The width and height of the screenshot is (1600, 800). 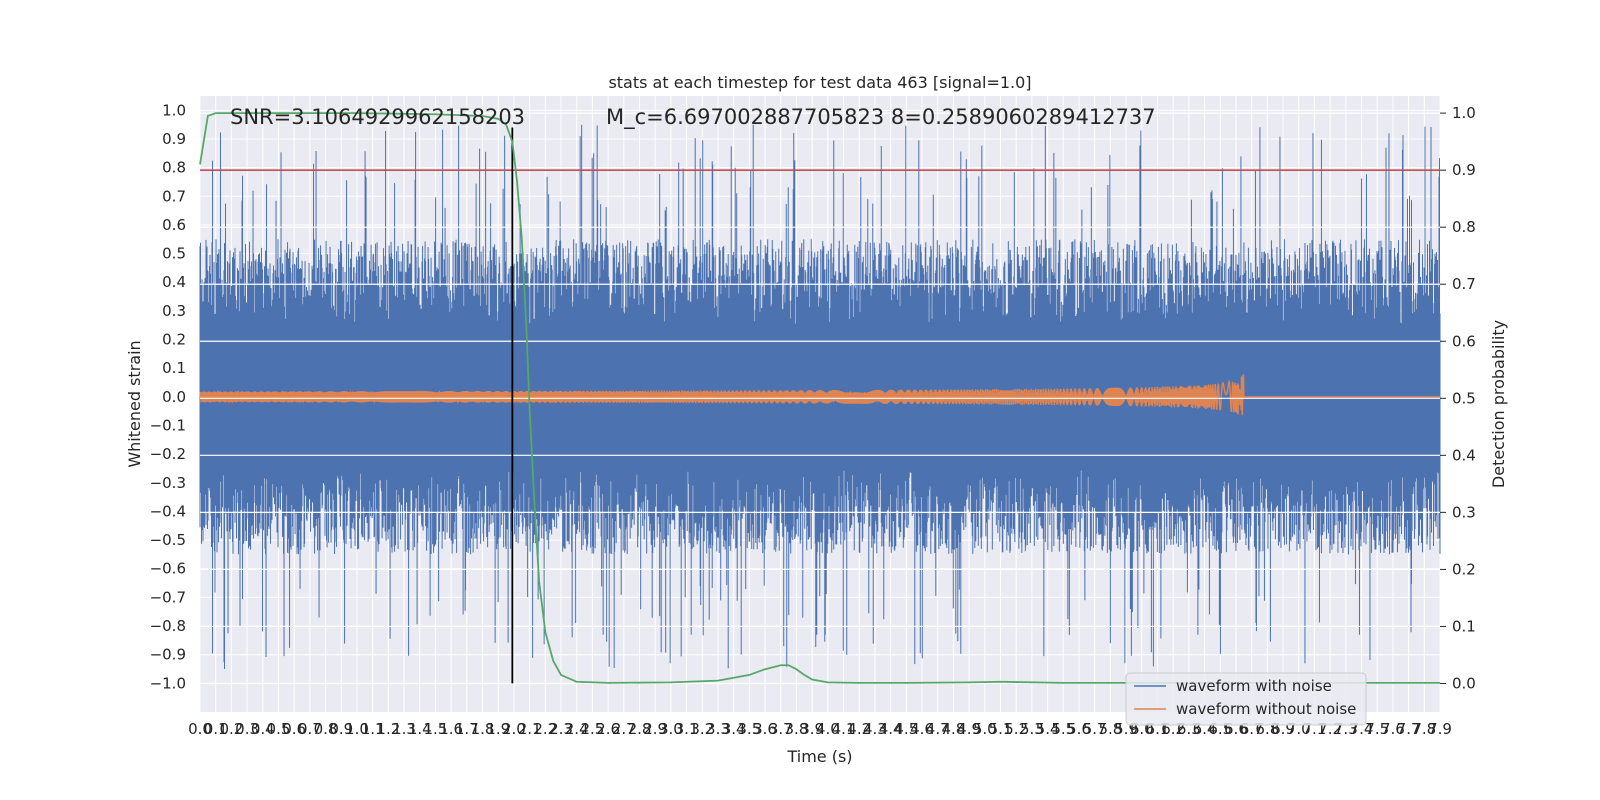 What do you see at coordinates (483, 729) in the screenshot?
I see `x-tick-label: 1.8` at bounding box center [483, 729].